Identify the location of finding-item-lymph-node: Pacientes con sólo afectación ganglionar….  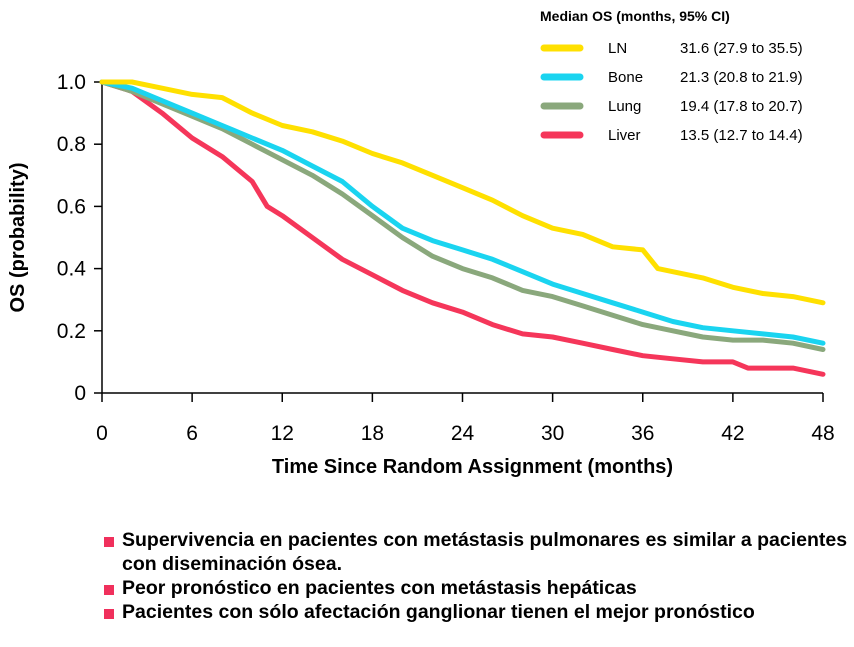
(476, 612).